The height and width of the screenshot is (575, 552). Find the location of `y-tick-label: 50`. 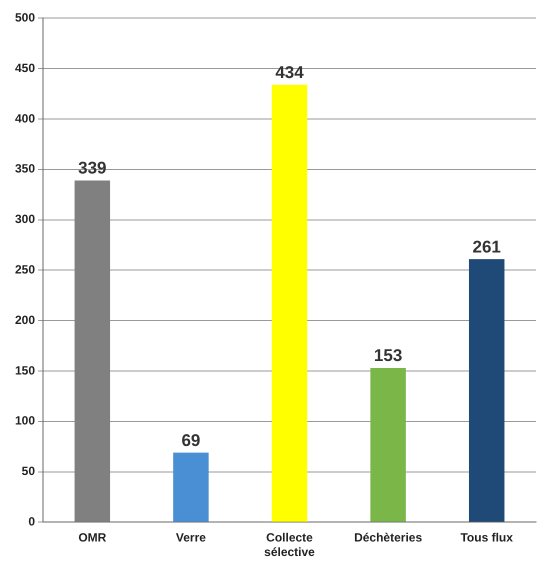

y-tick-label: 50 is located at coordinates (29, 471).